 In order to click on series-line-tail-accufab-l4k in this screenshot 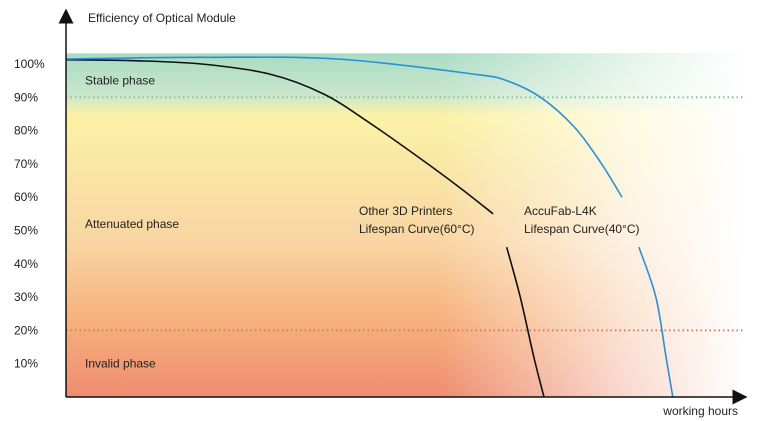, I will do `click(656, 322)`.